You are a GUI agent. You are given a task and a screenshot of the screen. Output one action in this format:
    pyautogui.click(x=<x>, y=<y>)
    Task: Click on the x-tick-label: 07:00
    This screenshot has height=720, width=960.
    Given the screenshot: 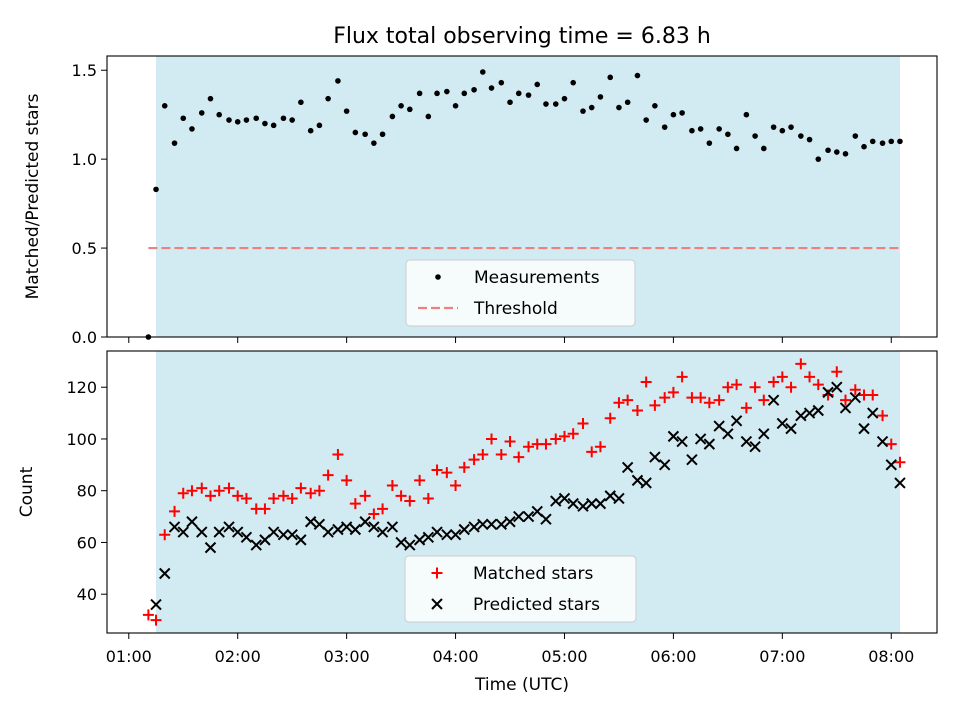 What is the action you would take?
    pyautogui.click(x=782, y=656)
    